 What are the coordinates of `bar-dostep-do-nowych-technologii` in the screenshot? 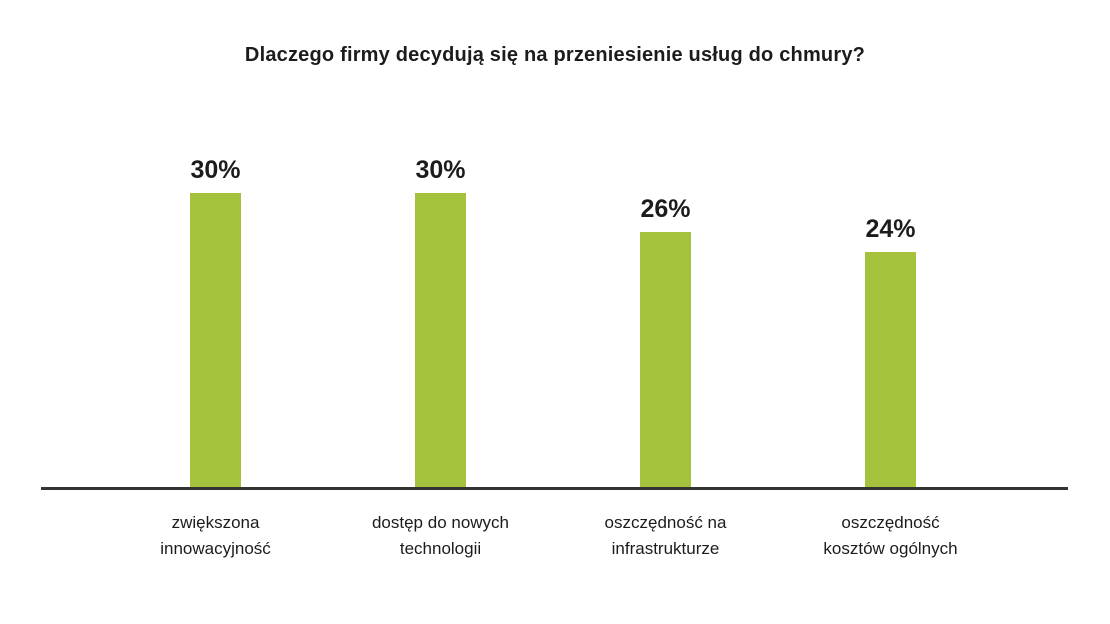 It's located at (440, 340).